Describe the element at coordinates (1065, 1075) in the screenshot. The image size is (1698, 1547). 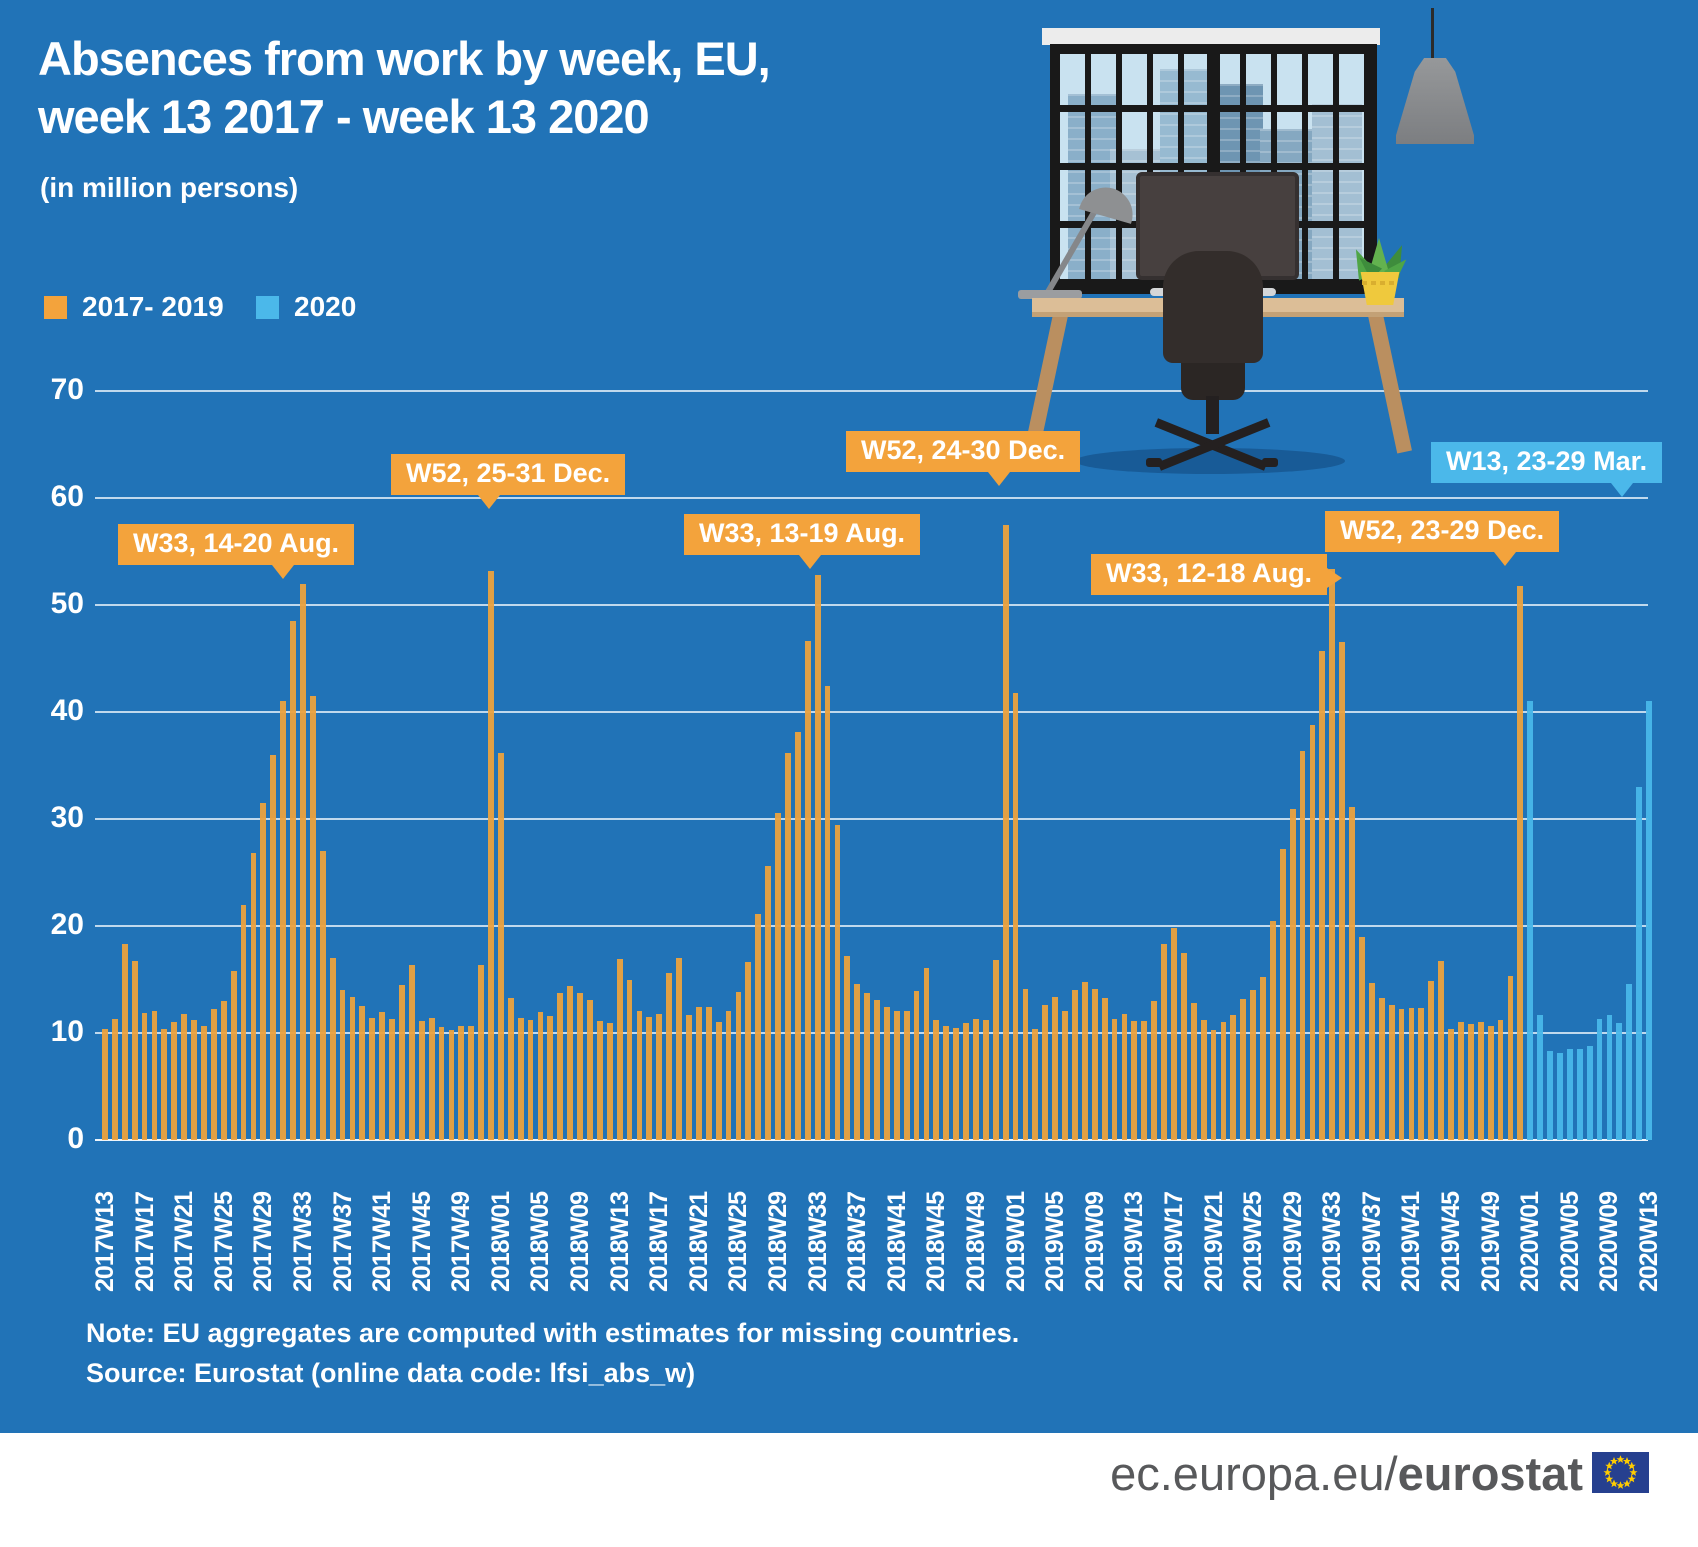
I see `bar-2019W06` at that location.